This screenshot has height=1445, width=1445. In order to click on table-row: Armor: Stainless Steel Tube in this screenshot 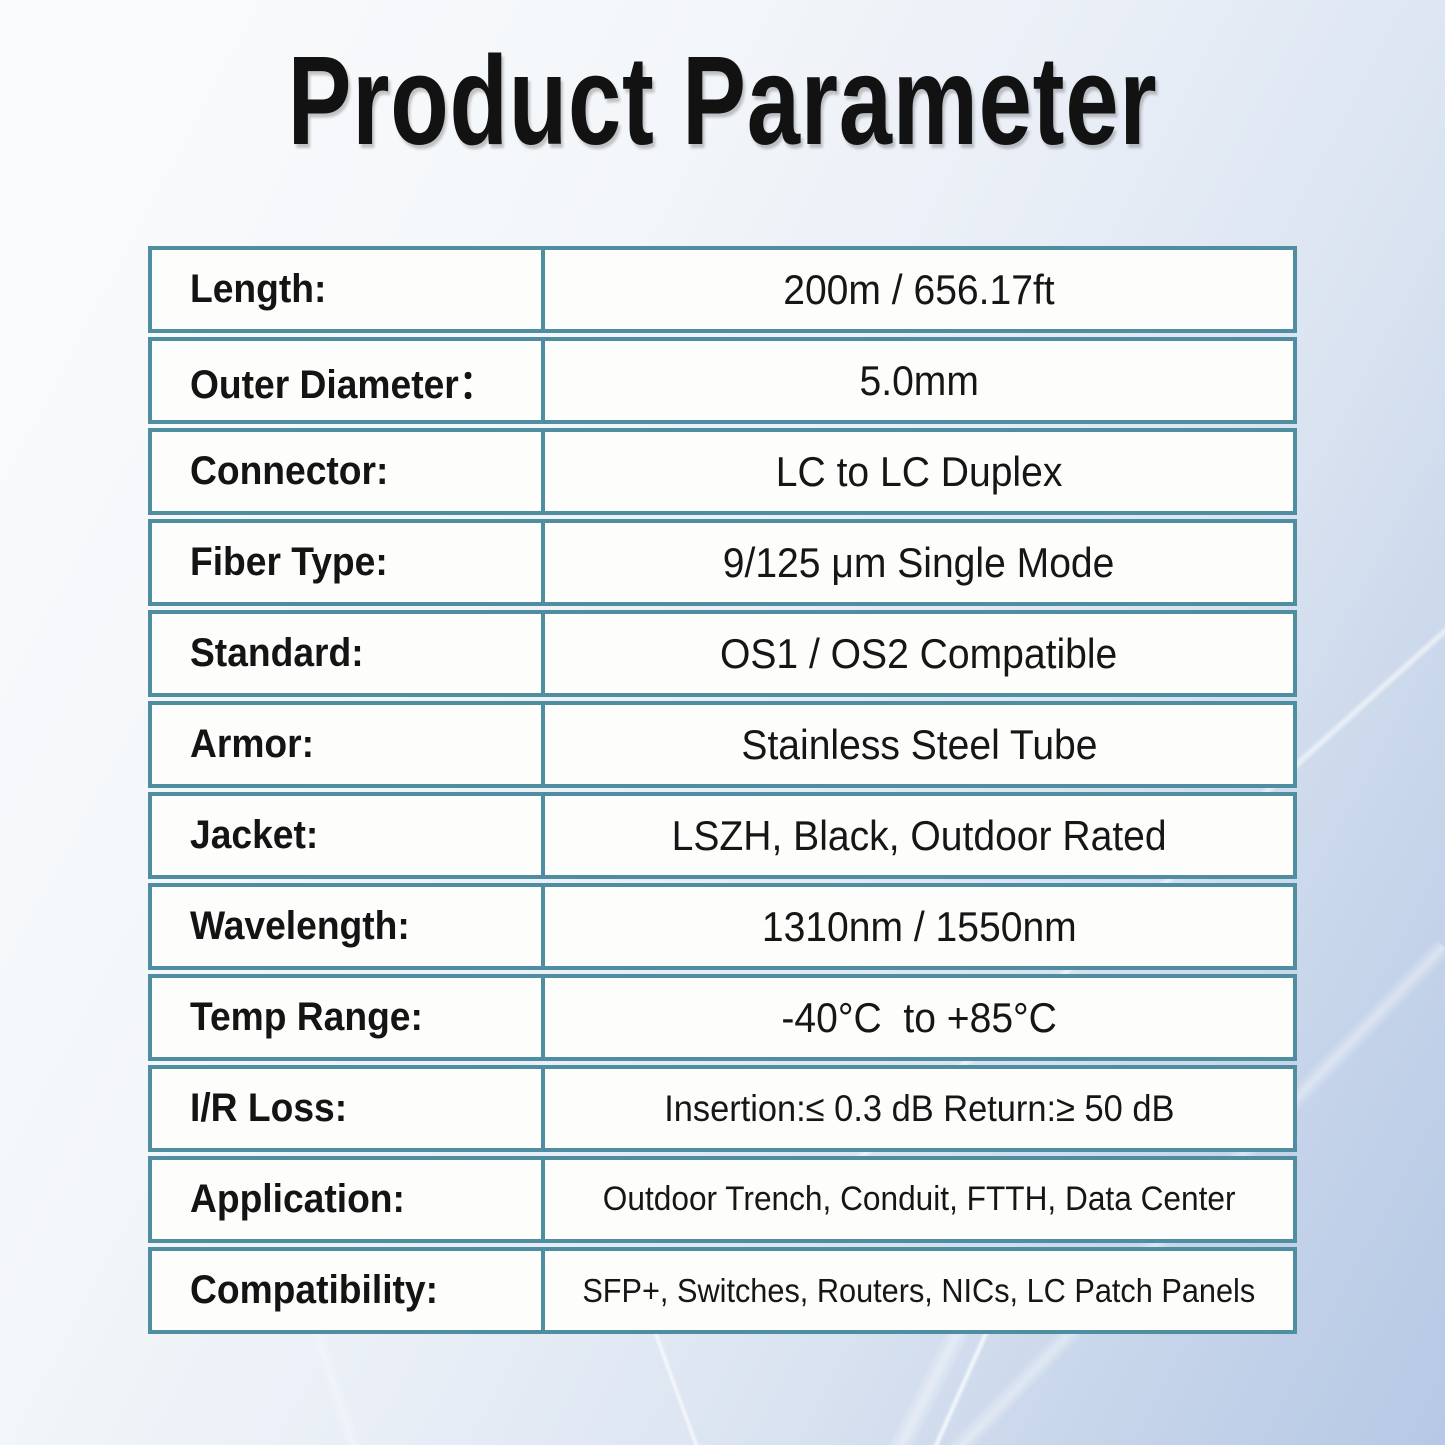, I will do `click(722, 744)`.